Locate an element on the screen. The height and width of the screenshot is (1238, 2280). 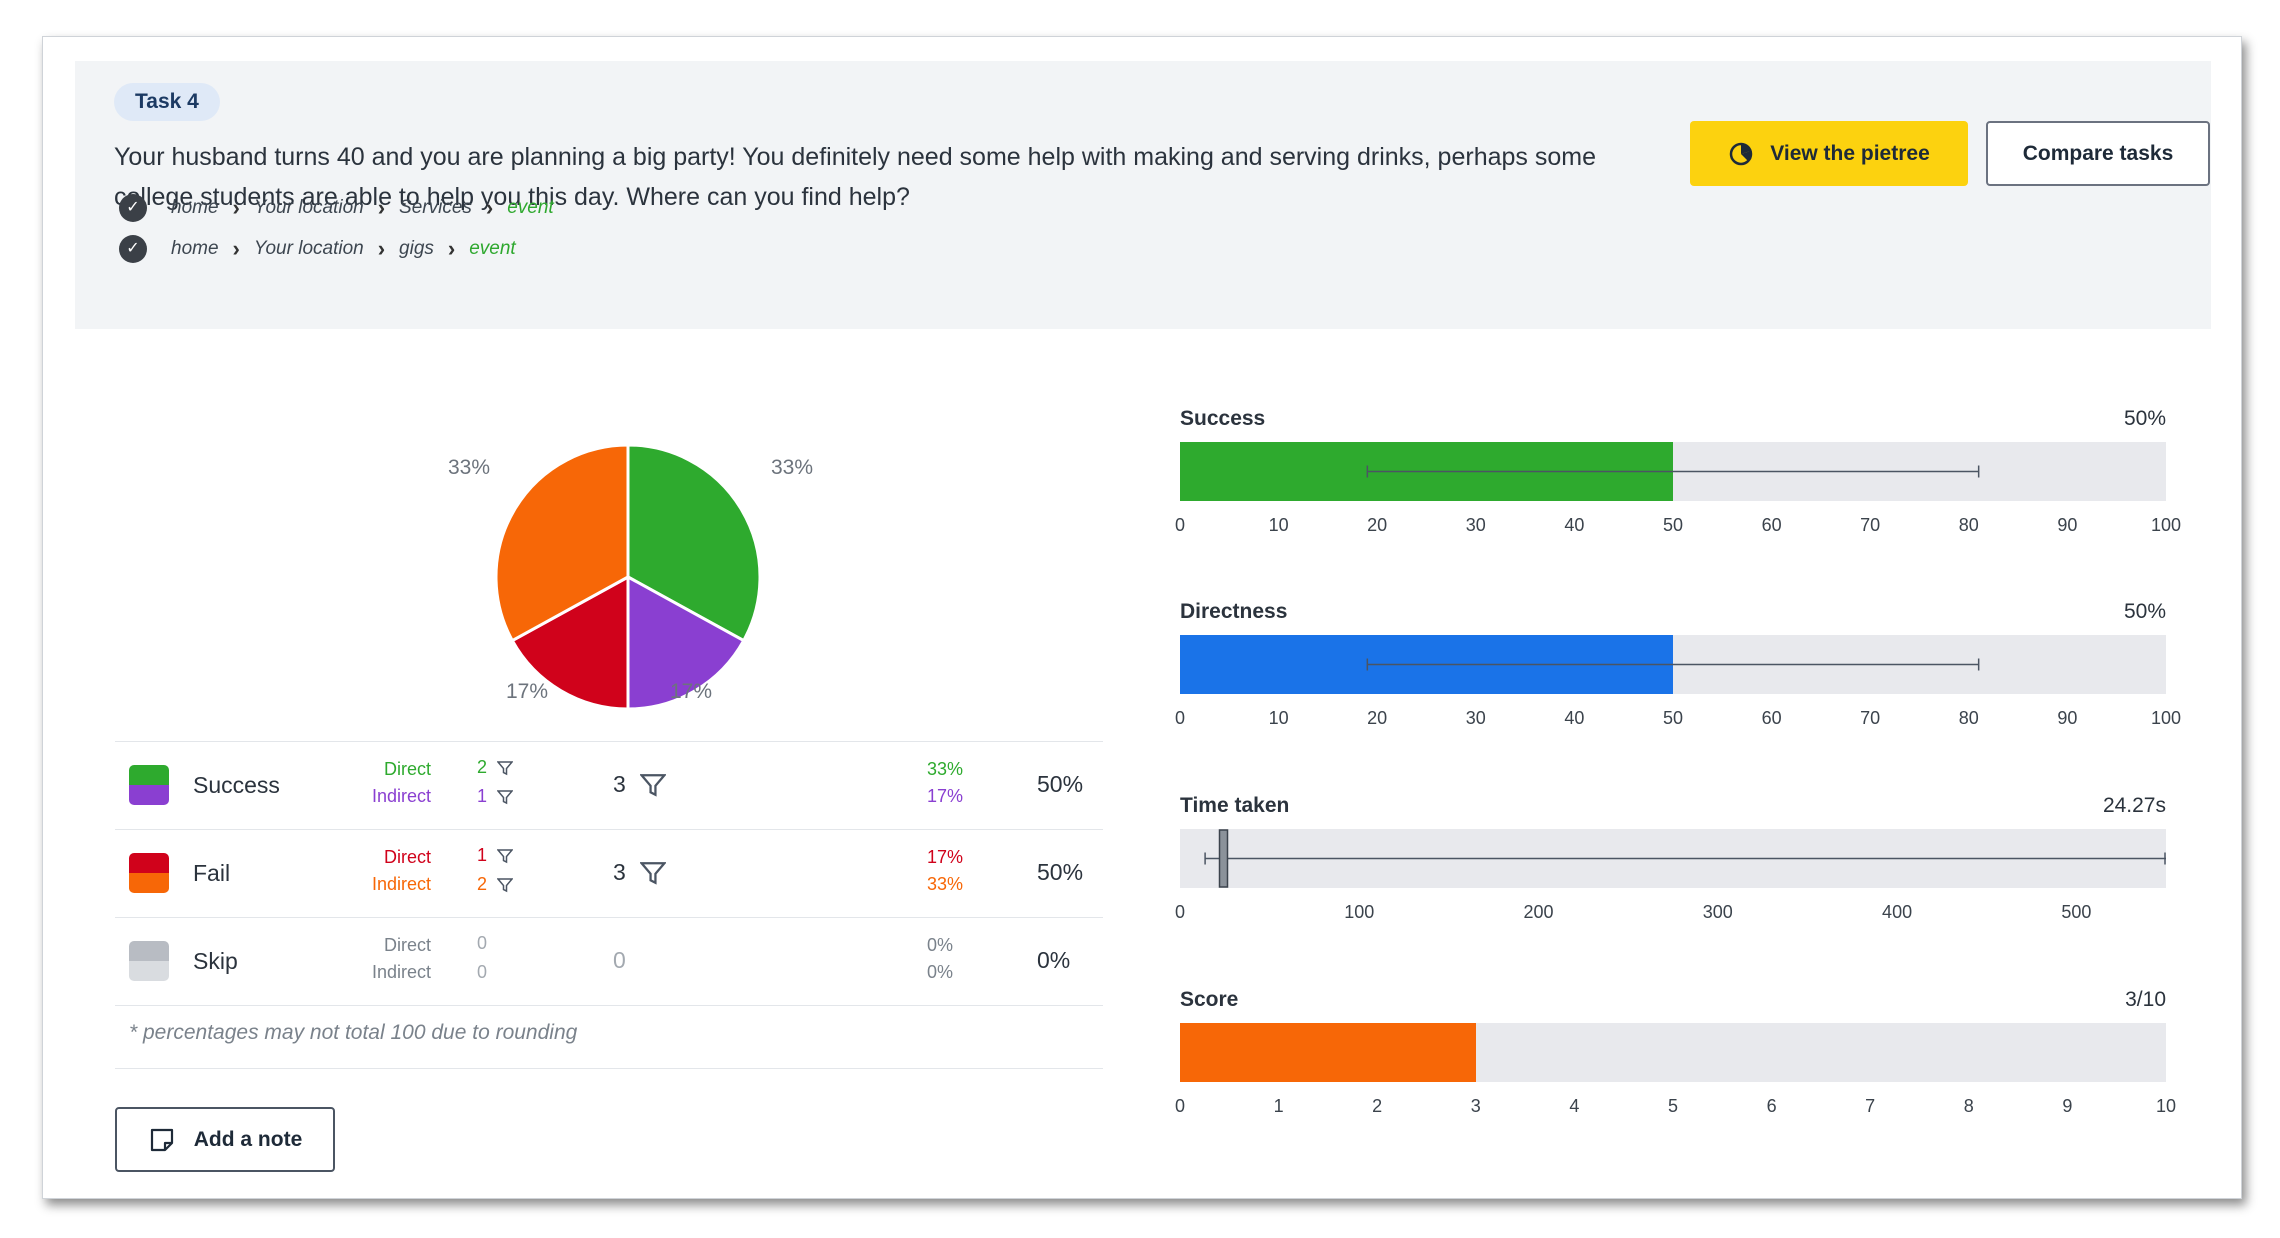
direct-percent: 0% is located at coordinates (940, 945).